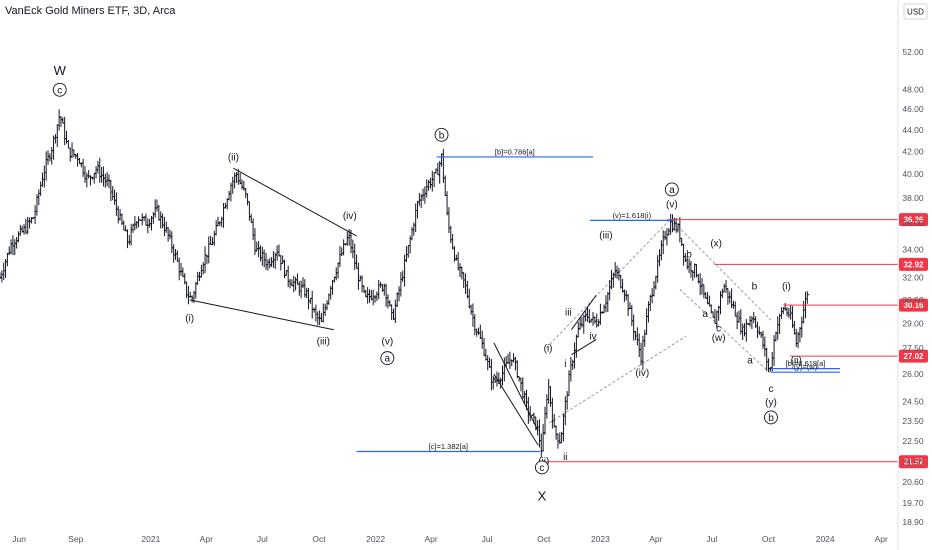  I want to click on y-tick-label: 34.00, so click(913, 249).